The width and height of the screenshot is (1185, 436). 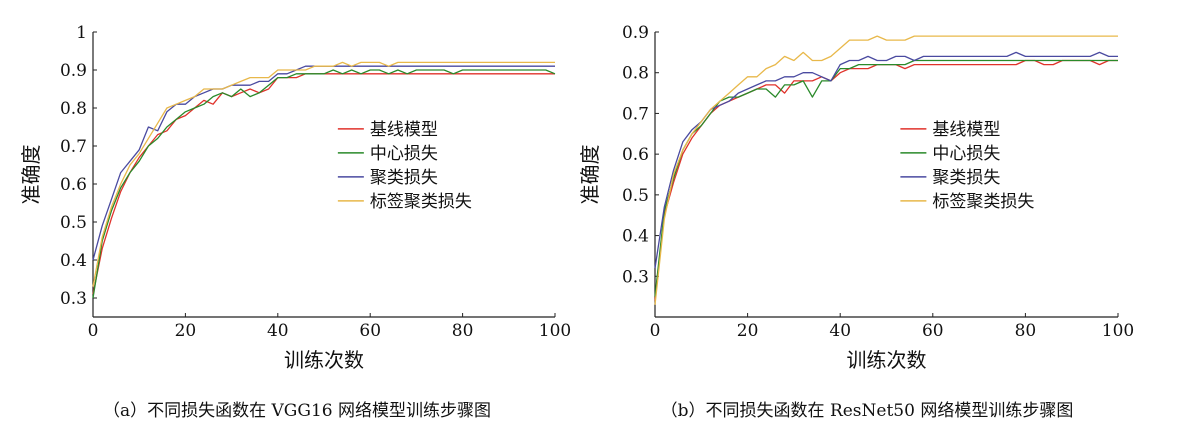 I want to click on figure-caption: （b）不同损失函数在 ResNet50 网络模型训练步骤图, so click(x=867, y=411).